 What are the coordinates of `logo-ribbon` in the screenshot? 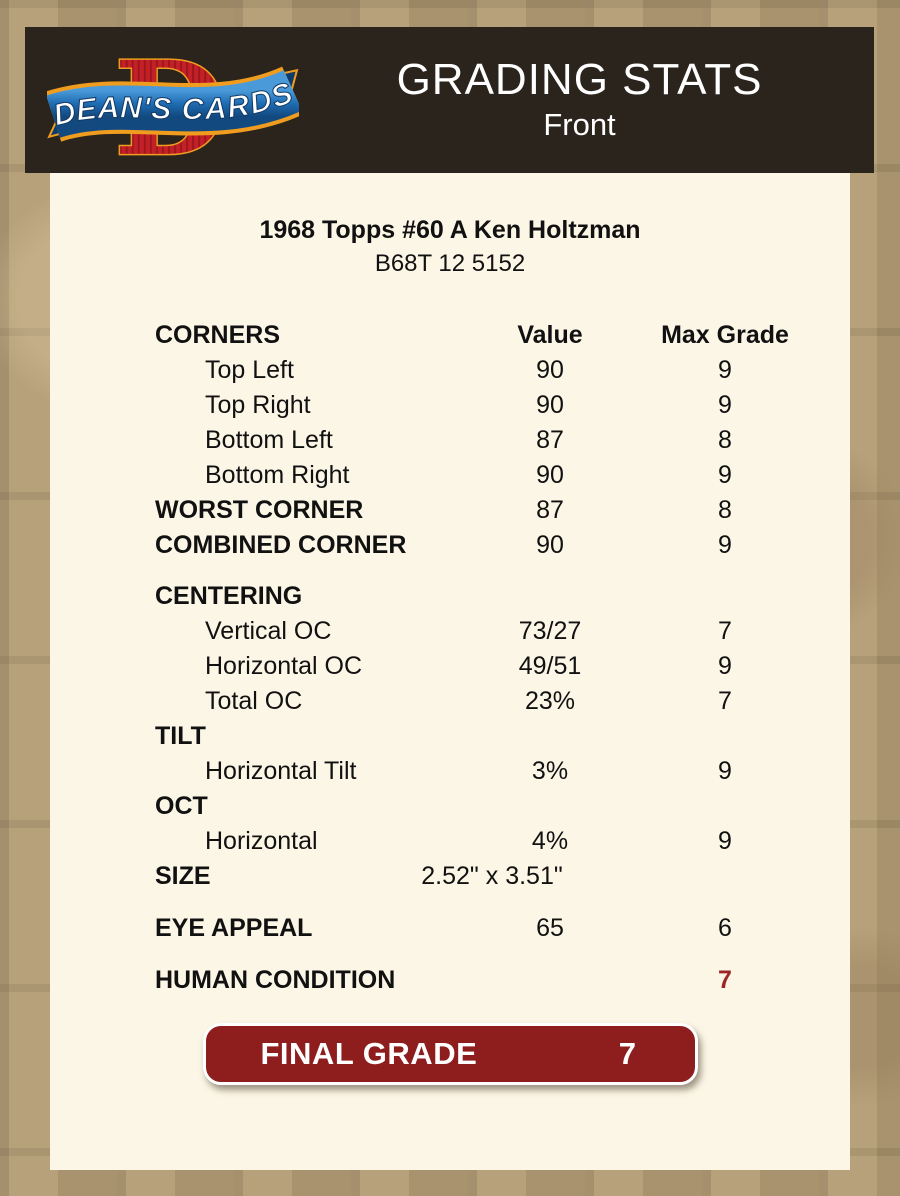 It's located at (174, 103).